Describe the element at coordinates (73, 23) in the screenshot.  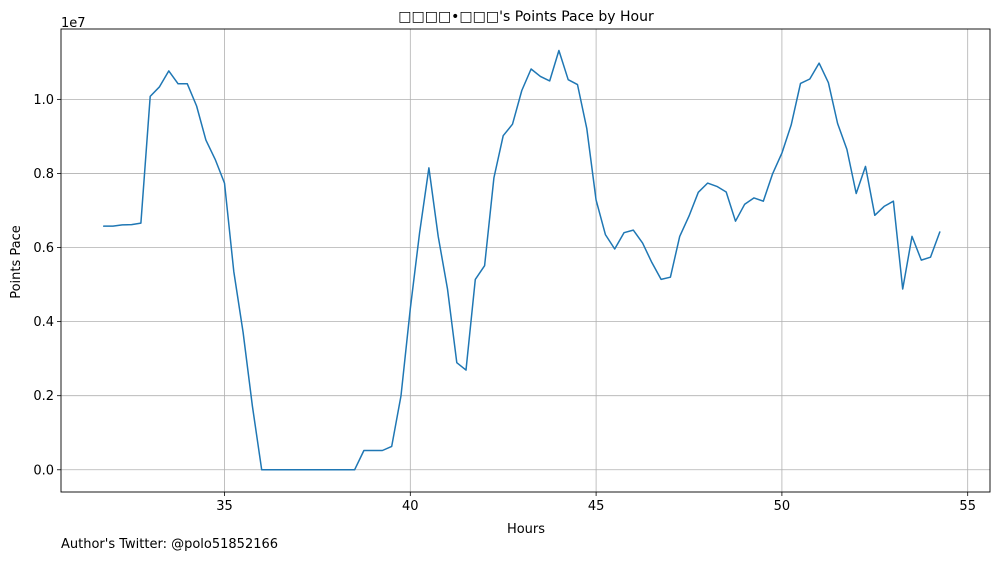
I see `y-axis-offset-label: 1e7` at that location.